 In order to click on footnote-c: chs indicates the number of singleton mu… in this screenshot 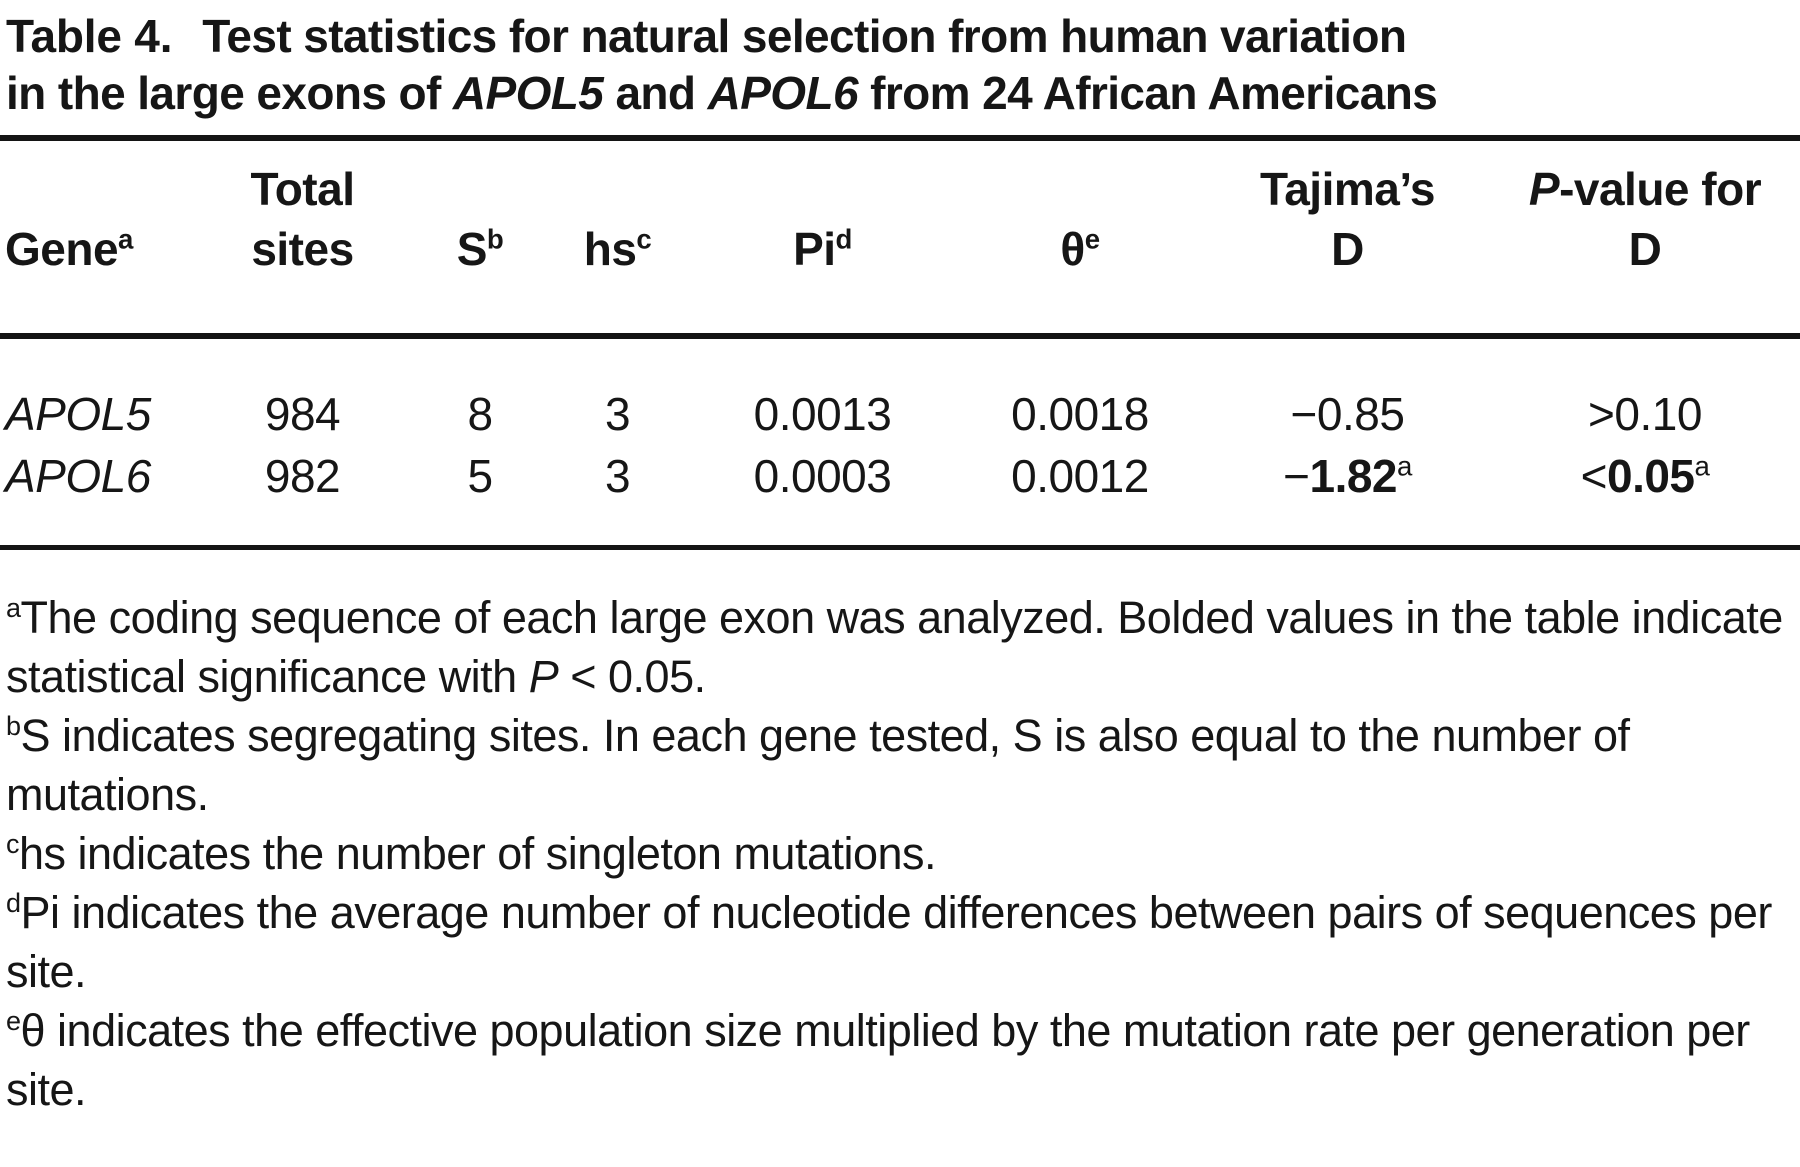, I will do `click(471, 853)`.